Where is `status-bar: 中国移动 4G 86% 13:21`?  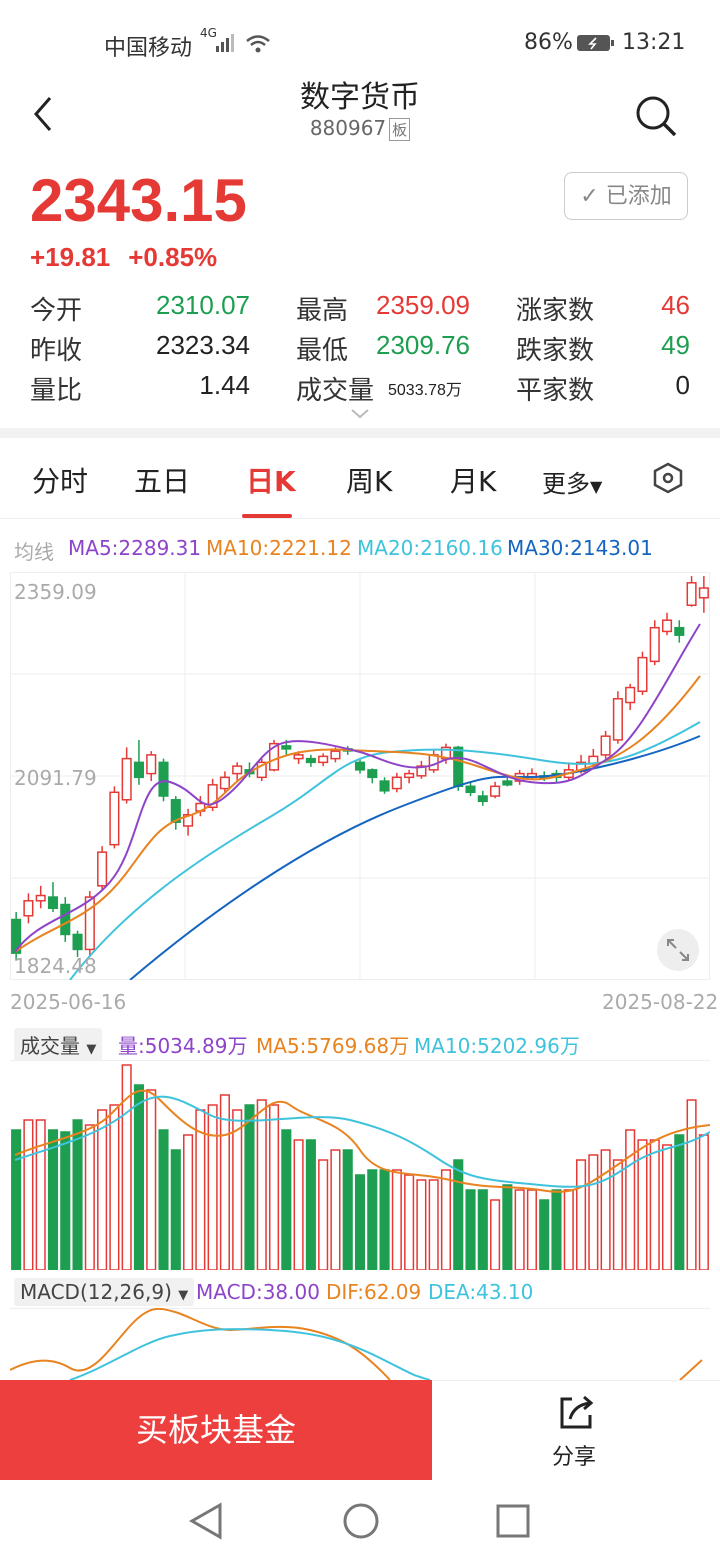
status-bar: 中国移动 4G 86% 13:21 is located at coordinates (360, 40).